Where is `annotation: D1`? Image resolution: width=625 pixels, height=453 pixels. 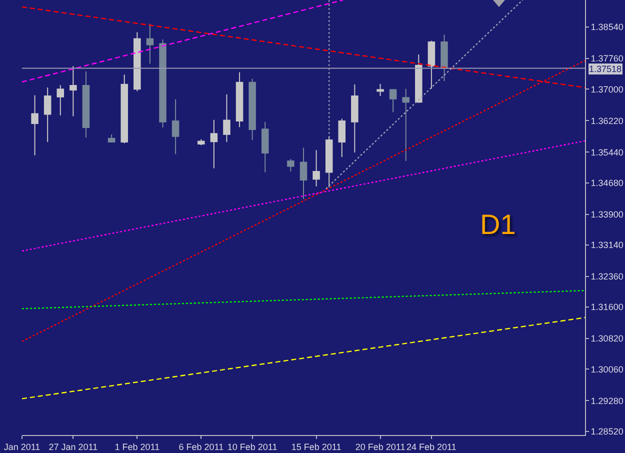
annotation: D1 is located at coordinates (498, 224).